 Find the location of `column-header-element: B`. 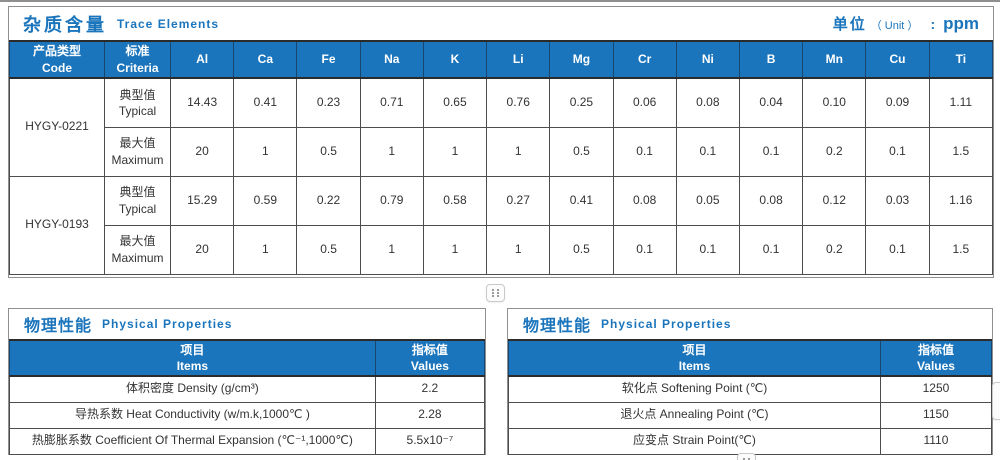

column-header-element: B is located at coordinates (771, 59).